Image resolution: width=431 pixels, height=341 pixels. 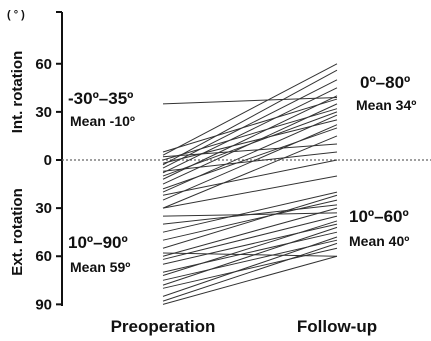 I want to click on unit-label: ( ° ), so click(x=16, y=15).